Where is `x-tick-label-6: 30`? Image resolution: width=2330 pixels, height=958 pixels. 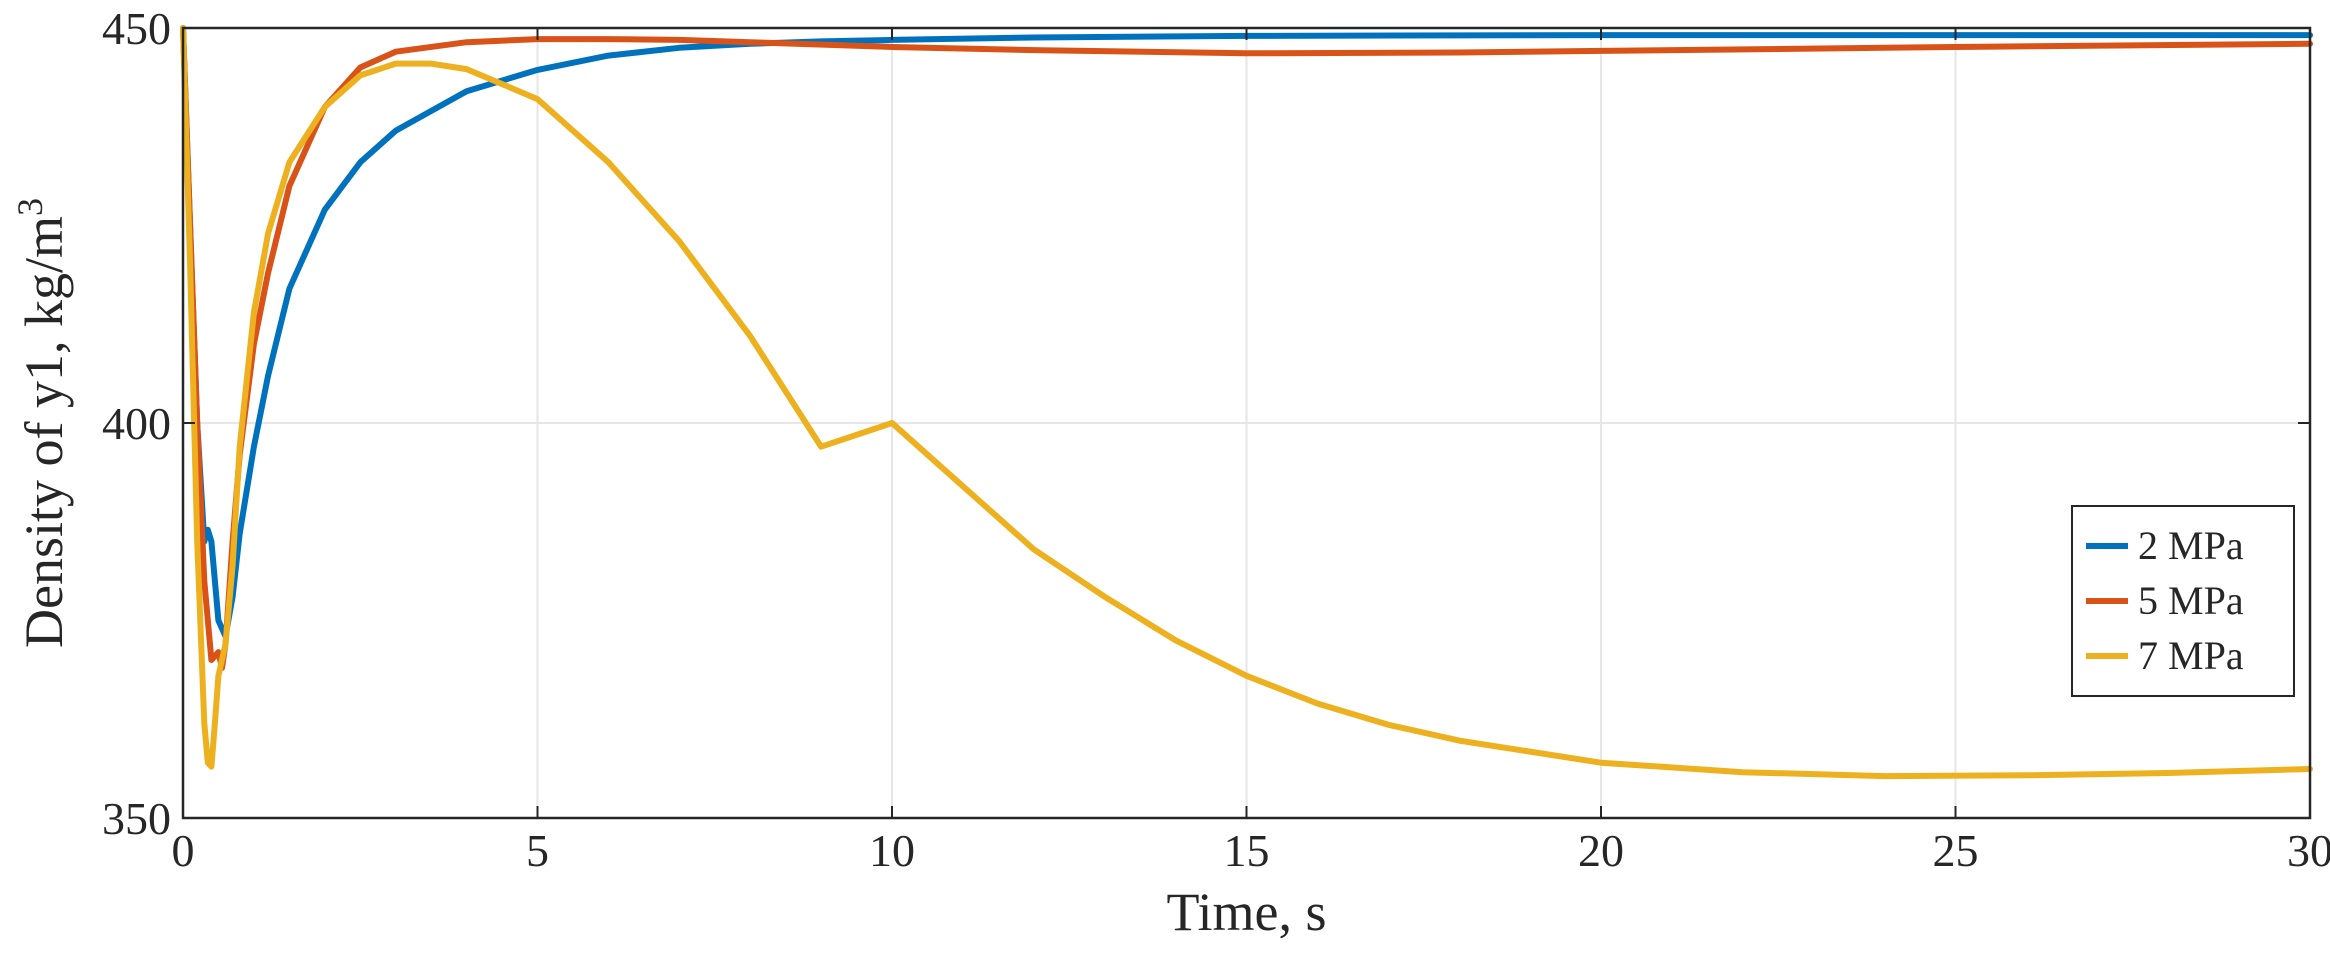
x-tick-label-6: 30 is located at coordinates (2308, 850).